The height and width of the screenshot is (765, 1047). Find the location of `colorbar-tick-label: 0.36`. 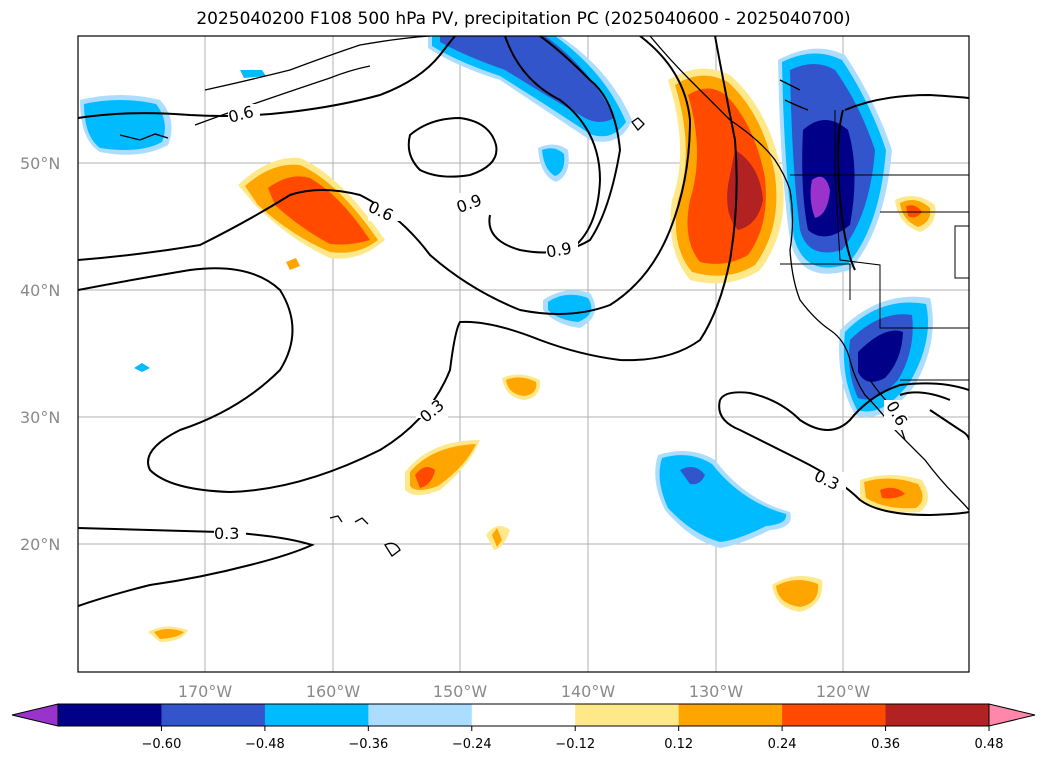

colorbar-tick-label: 0.36 is located at coordinates (885, 744).